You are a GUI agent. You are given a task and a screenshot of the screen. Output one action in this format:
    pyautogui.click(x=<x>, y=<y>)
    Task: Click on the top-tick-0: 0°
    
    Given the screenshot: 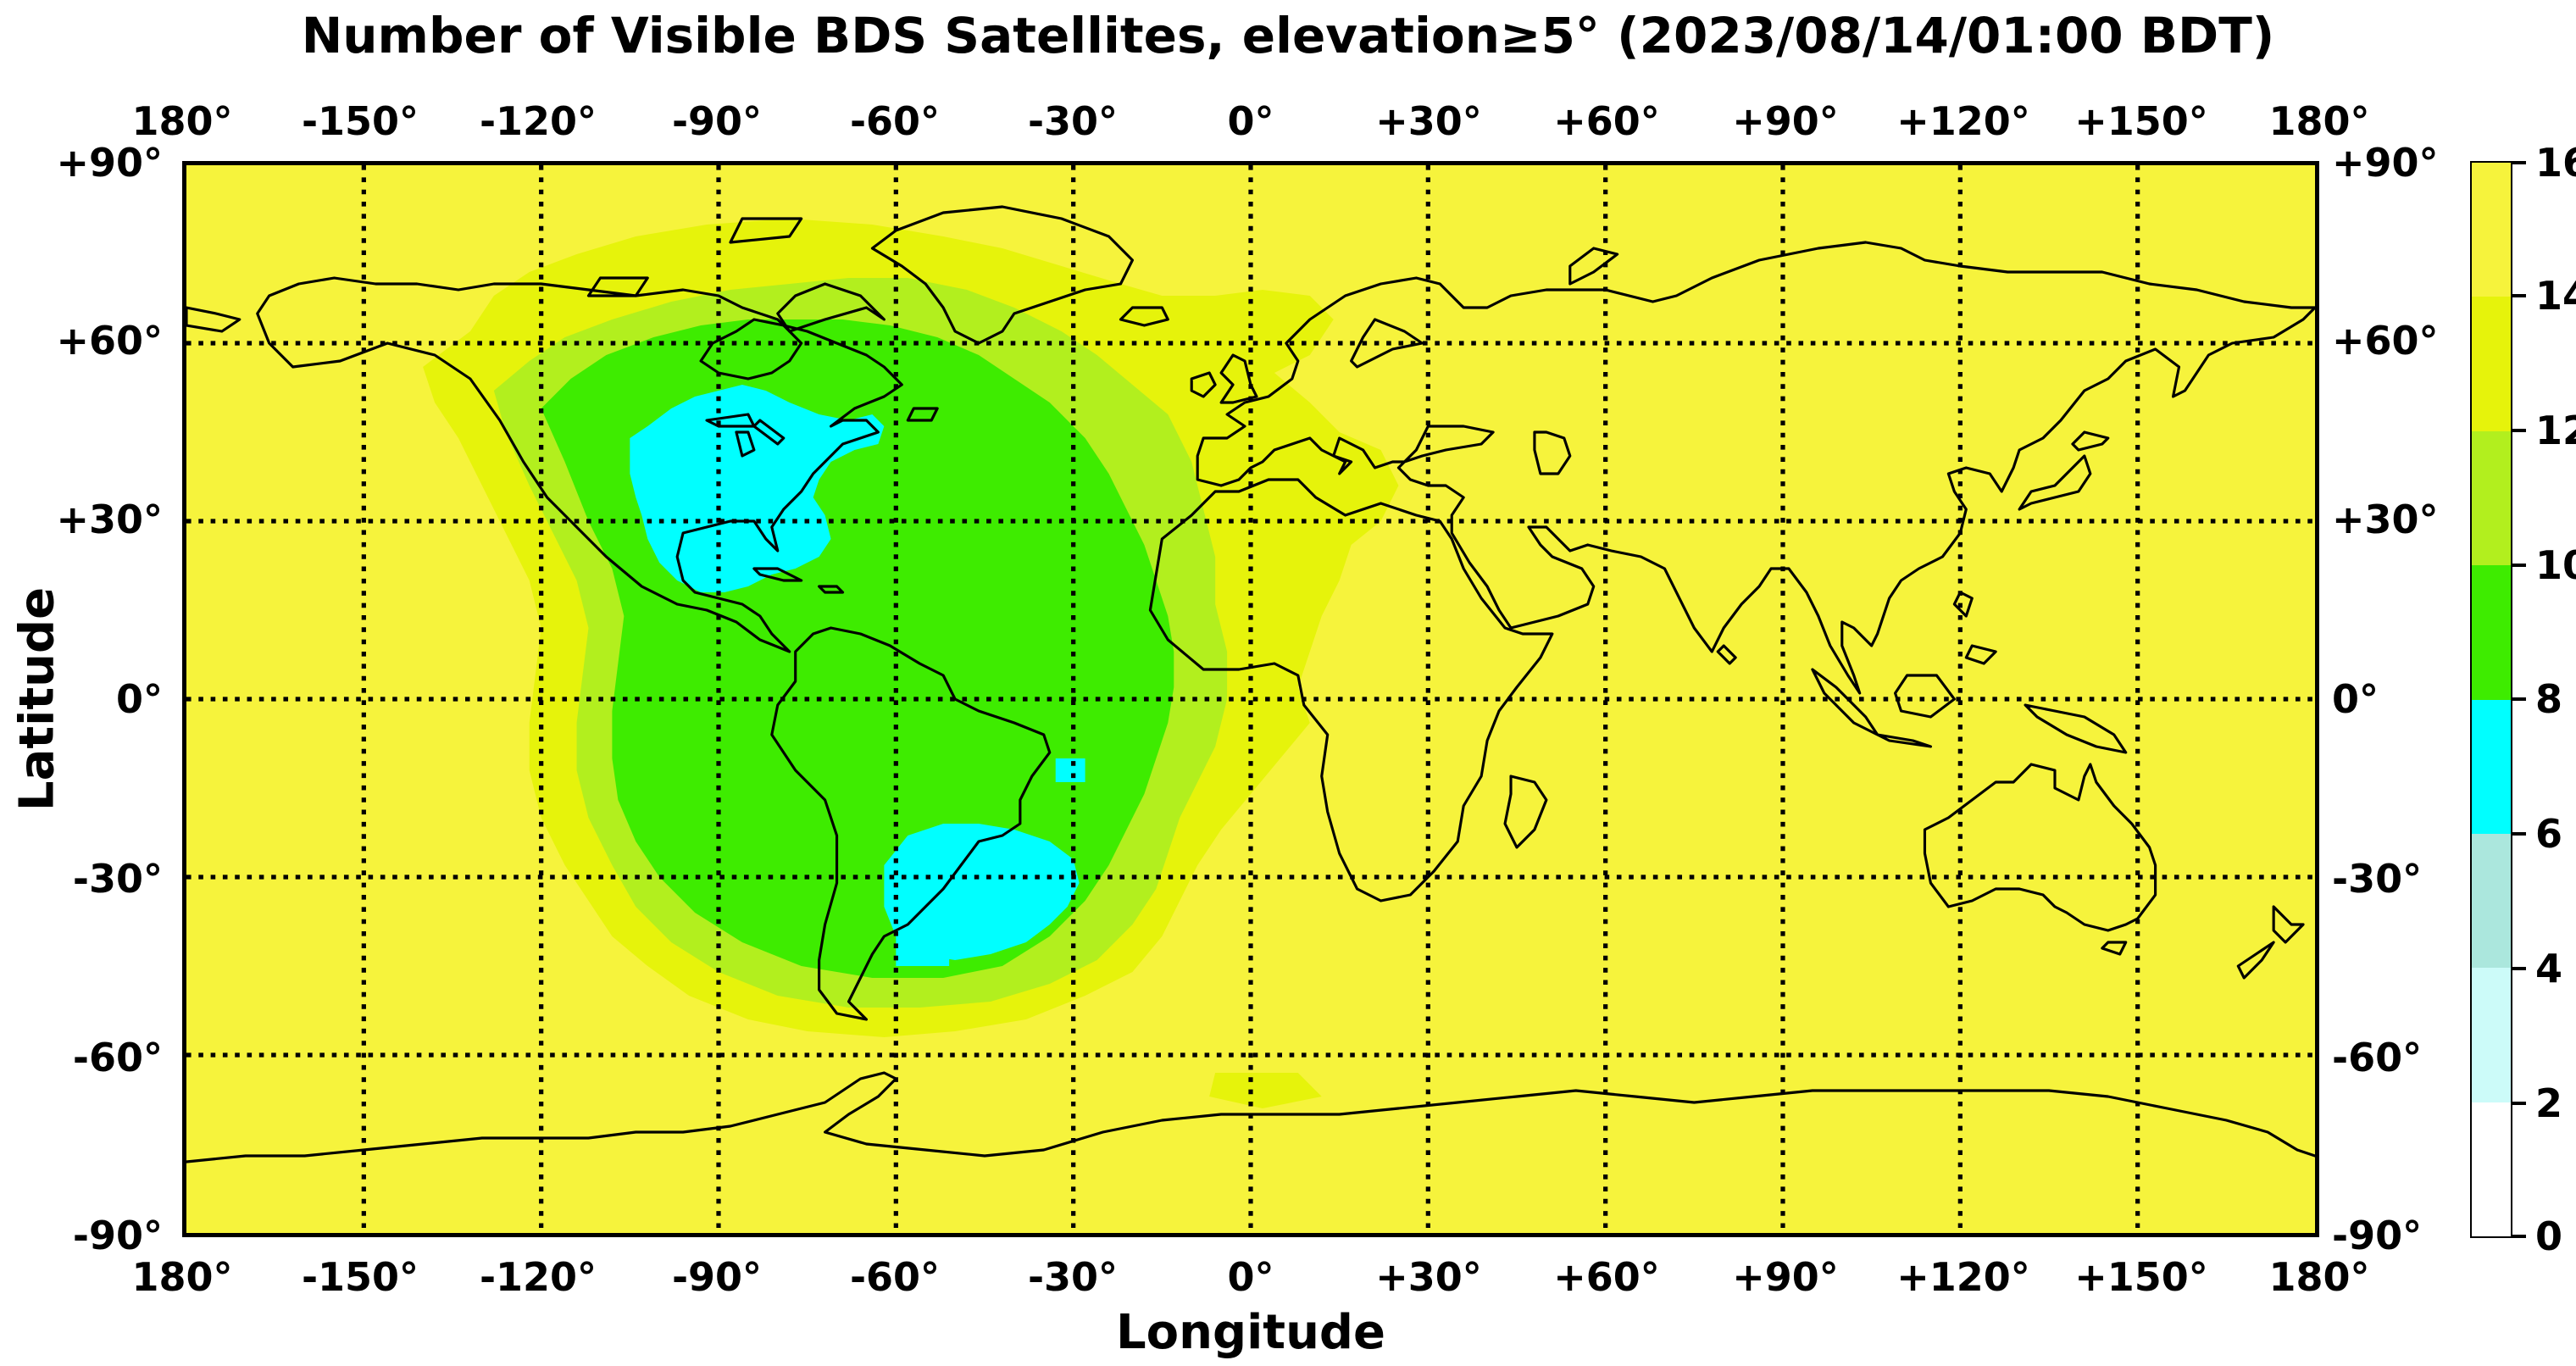 What is the action you would take?
    pyautogui.click(x=1250, y=121)
    